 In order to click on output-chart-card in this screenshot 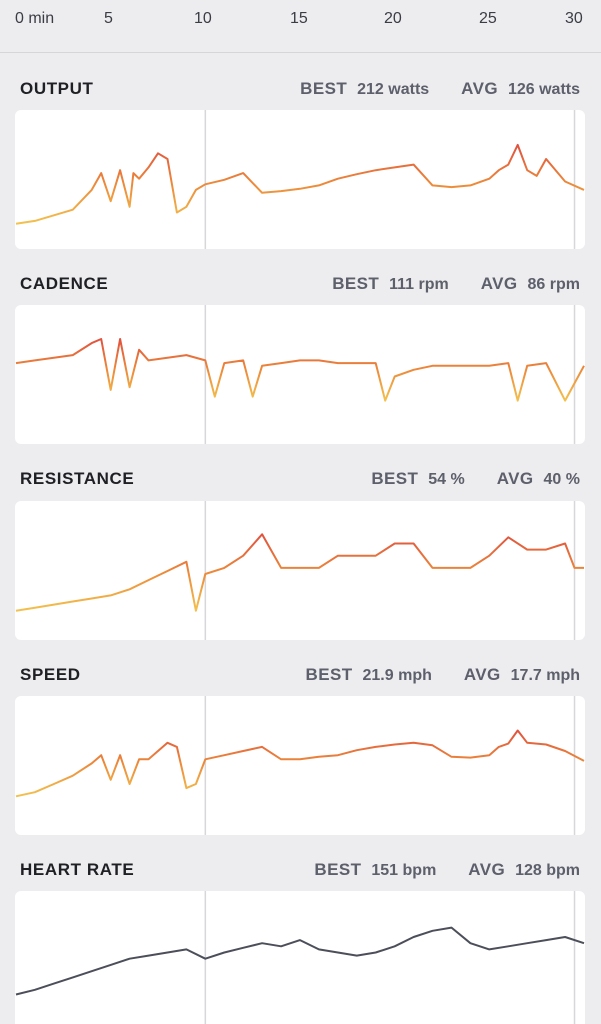, I will do `click(300, 179)`.